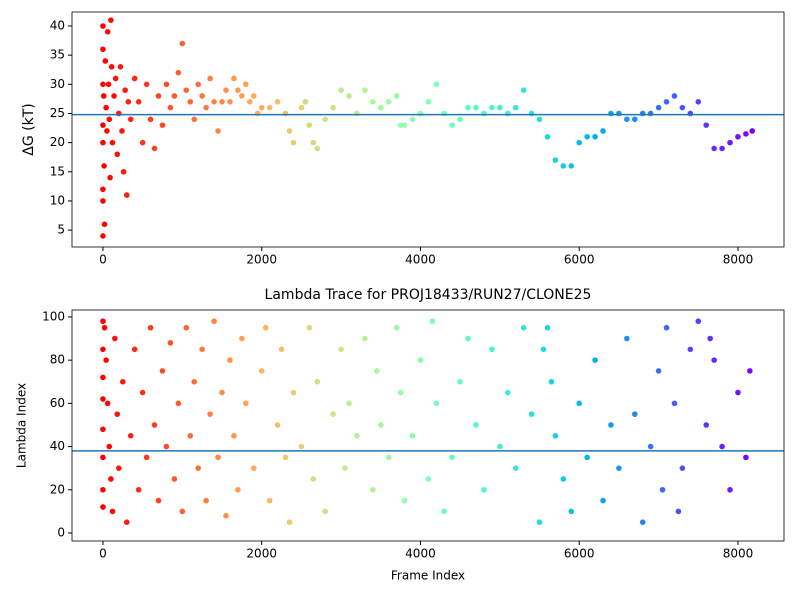 This screenshot has width=800, height=600. What do you see at coordinates (57, 360) in the screenshot?
I see `y-tick-label: 80` at bounding box center [57, 360].